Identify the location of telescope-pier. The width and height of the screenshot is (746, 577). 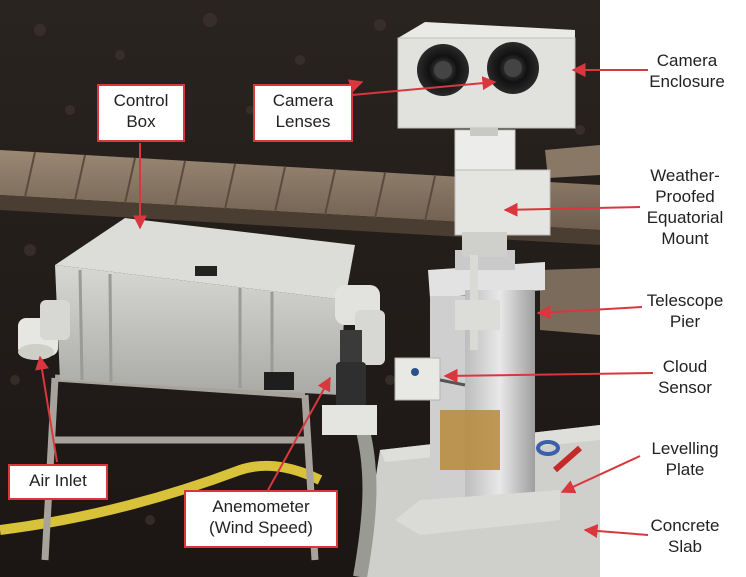
(477, 392).